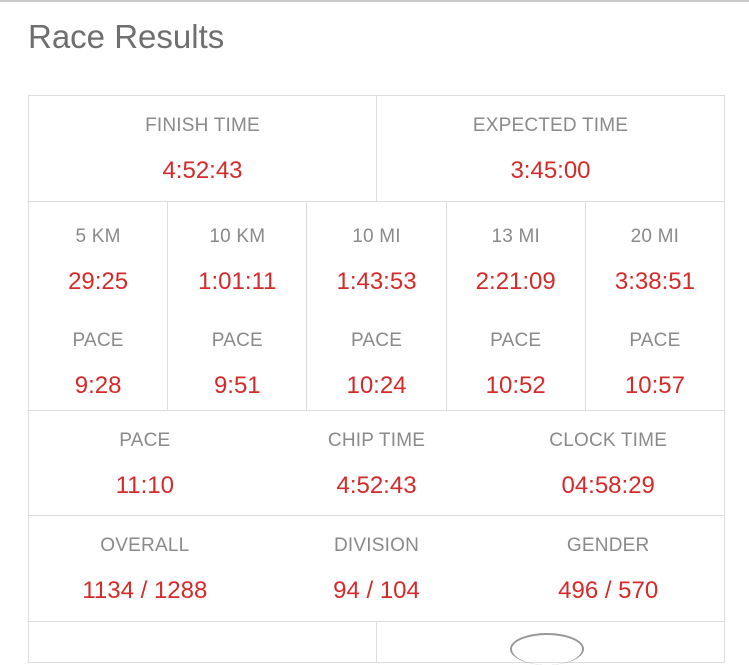 The width and height of the screenshot is (749, 665). What do you see at coordinates (126, 36) in the screenshot?
I see `page-title: Race Results` at bounding box center [126, 36].